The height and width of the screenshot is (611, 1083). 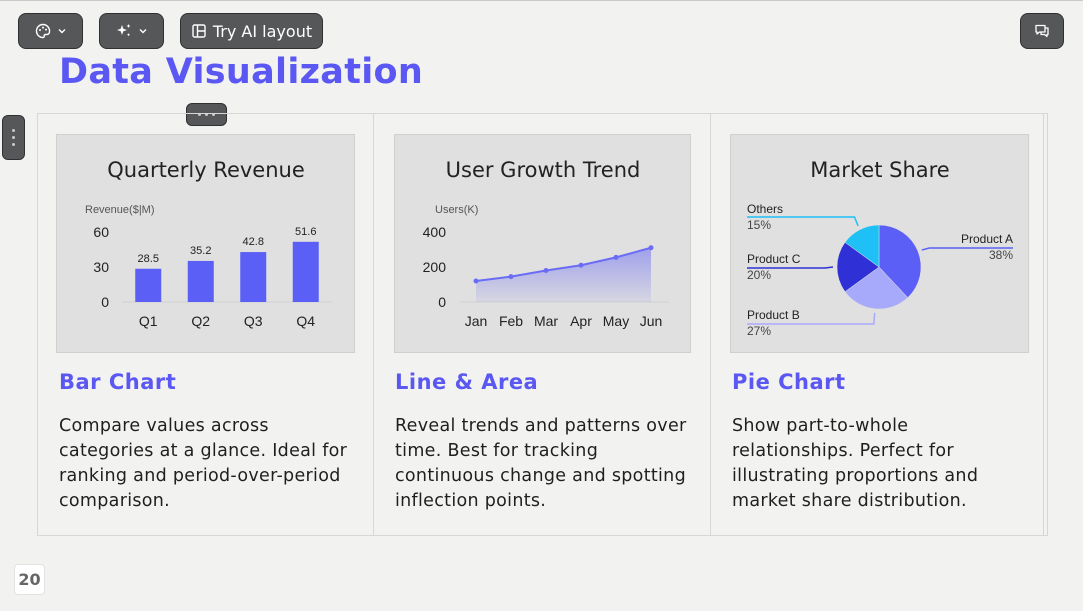 What do you see at coordinates (253, 321) in the screenshot?
I see `x-tick-label: Q3` at bounding box center [253, 321].